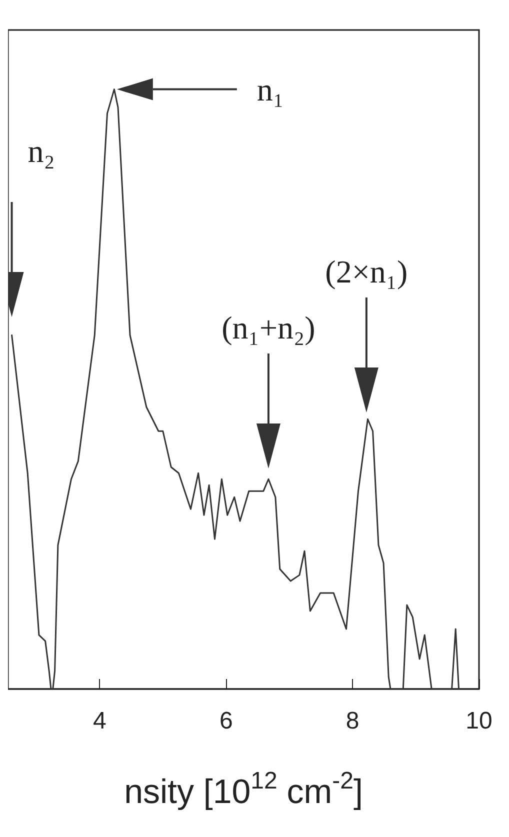  Describe the element at coordinates (479, 721) in the screenshot. I see `x-tick-label: 10` at that location.